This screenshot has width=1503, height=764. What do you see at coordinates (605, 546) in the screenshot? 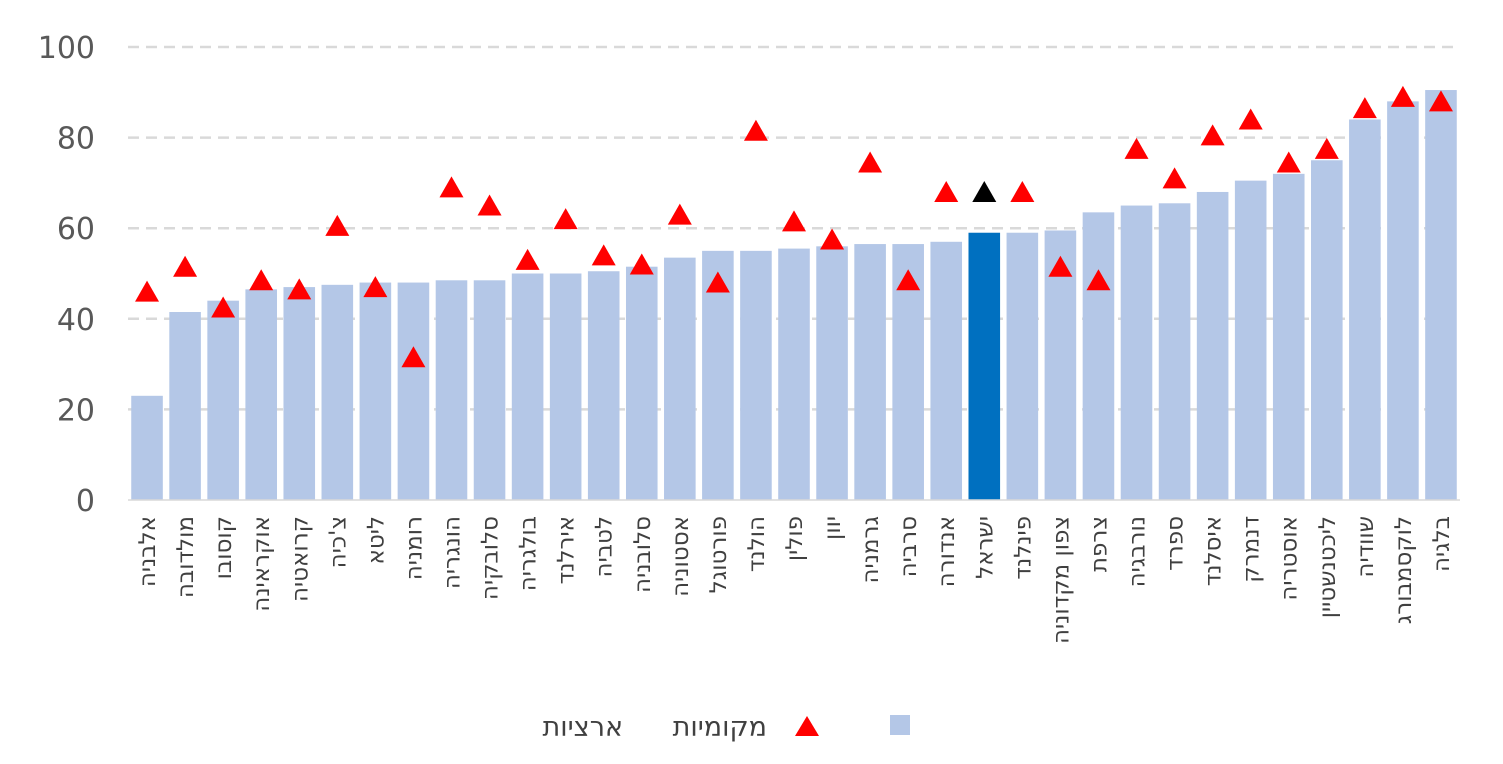
I see `x-tick-label: לטביה` at bounding box center [605, 546].